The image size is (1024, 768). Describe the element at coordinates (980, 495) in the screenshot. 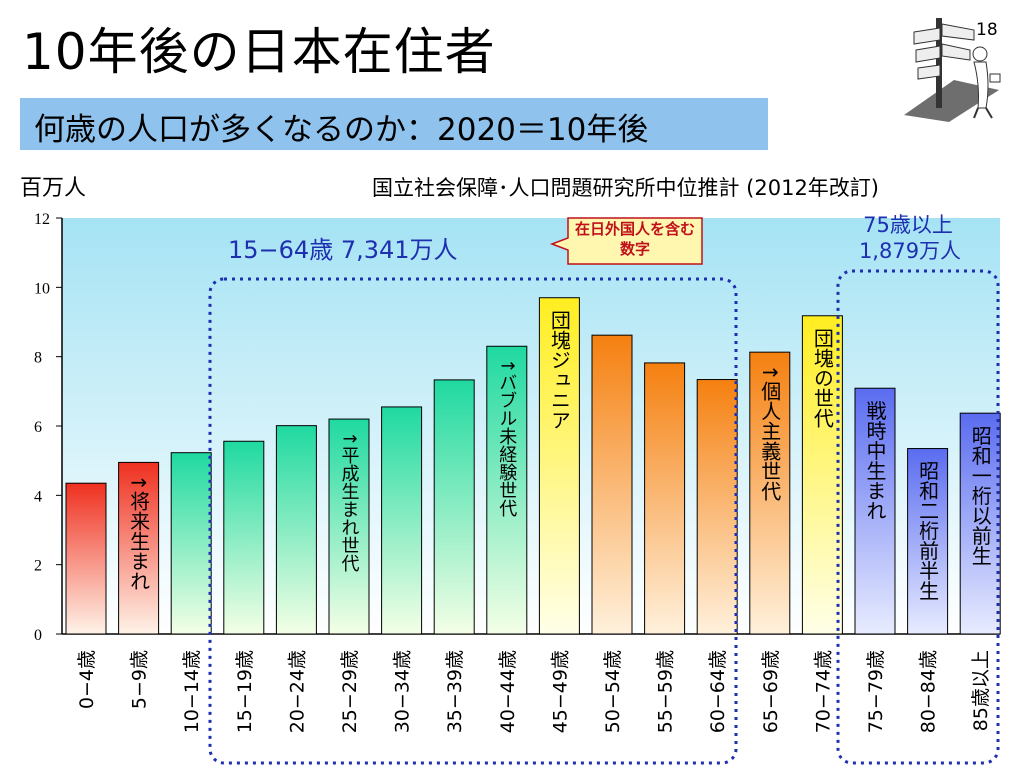

I see `bar-annotation: 昭和一桁以前生` at that location.